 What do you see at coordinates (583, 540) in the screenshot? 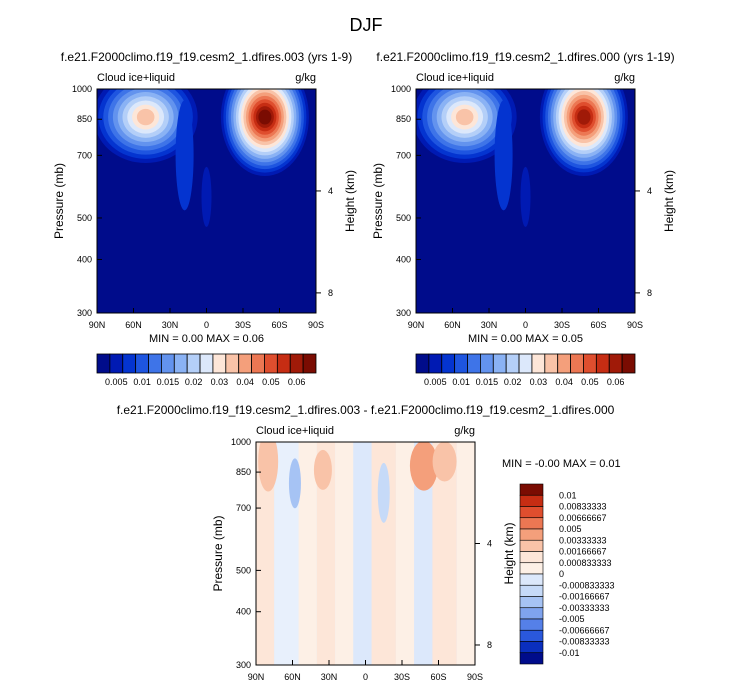
I see `colorbar-label: 0.00333333` at bounding box center [583, 540].